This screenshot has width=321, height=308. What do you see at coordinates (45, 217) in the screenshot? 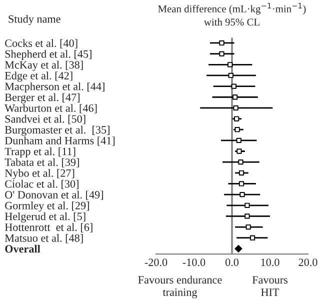
I see `y-tick-label: Helgerud et al. [5]` at bounding box center [45, 217].